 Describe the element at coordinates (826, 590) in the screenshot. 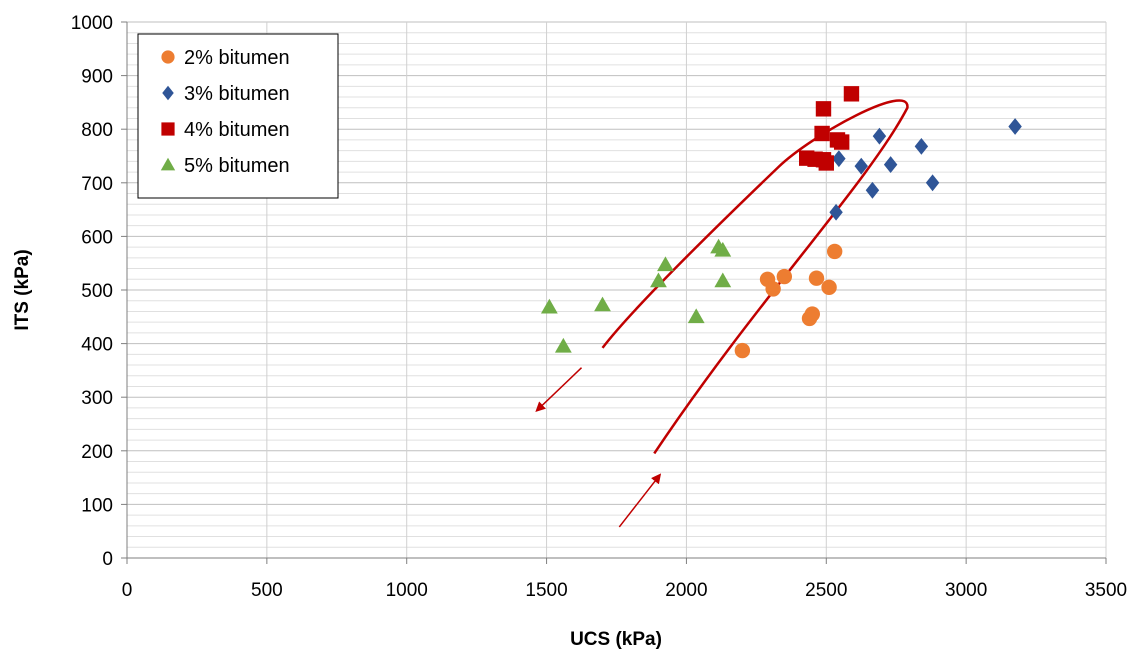

I see `x-tick-label: 2500` at that location.